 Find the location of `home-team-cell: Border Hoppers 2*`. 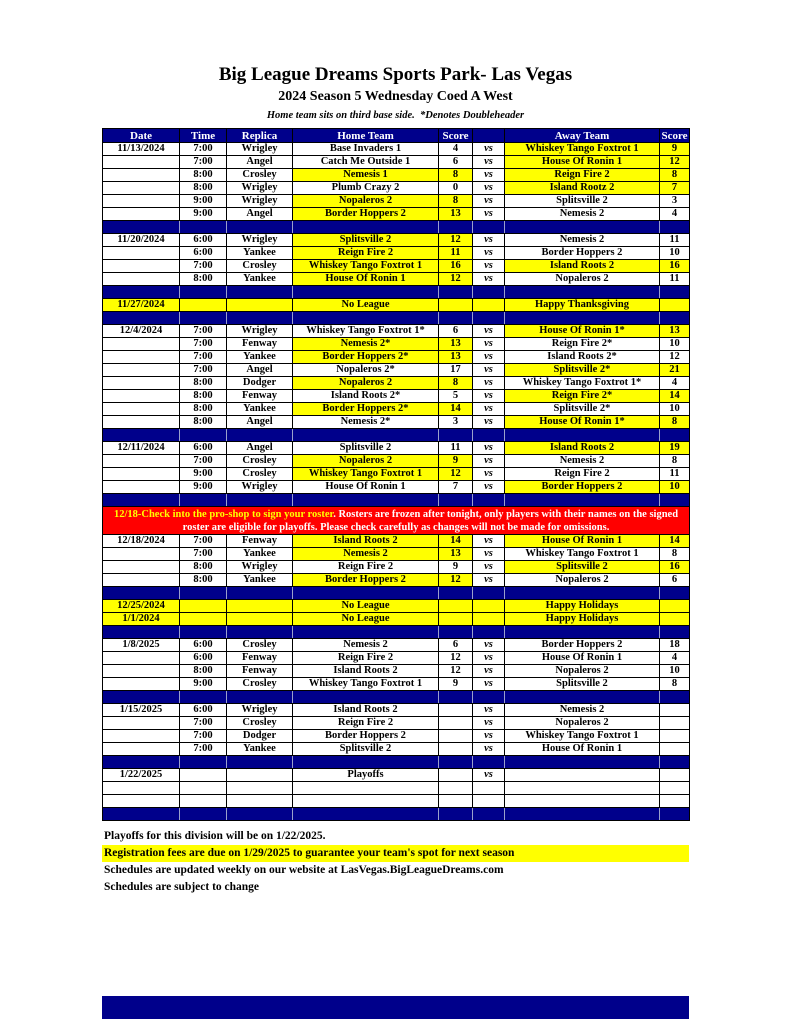

home-team-cell: Border Hoppers 2* is located at coordinates (365, 357).